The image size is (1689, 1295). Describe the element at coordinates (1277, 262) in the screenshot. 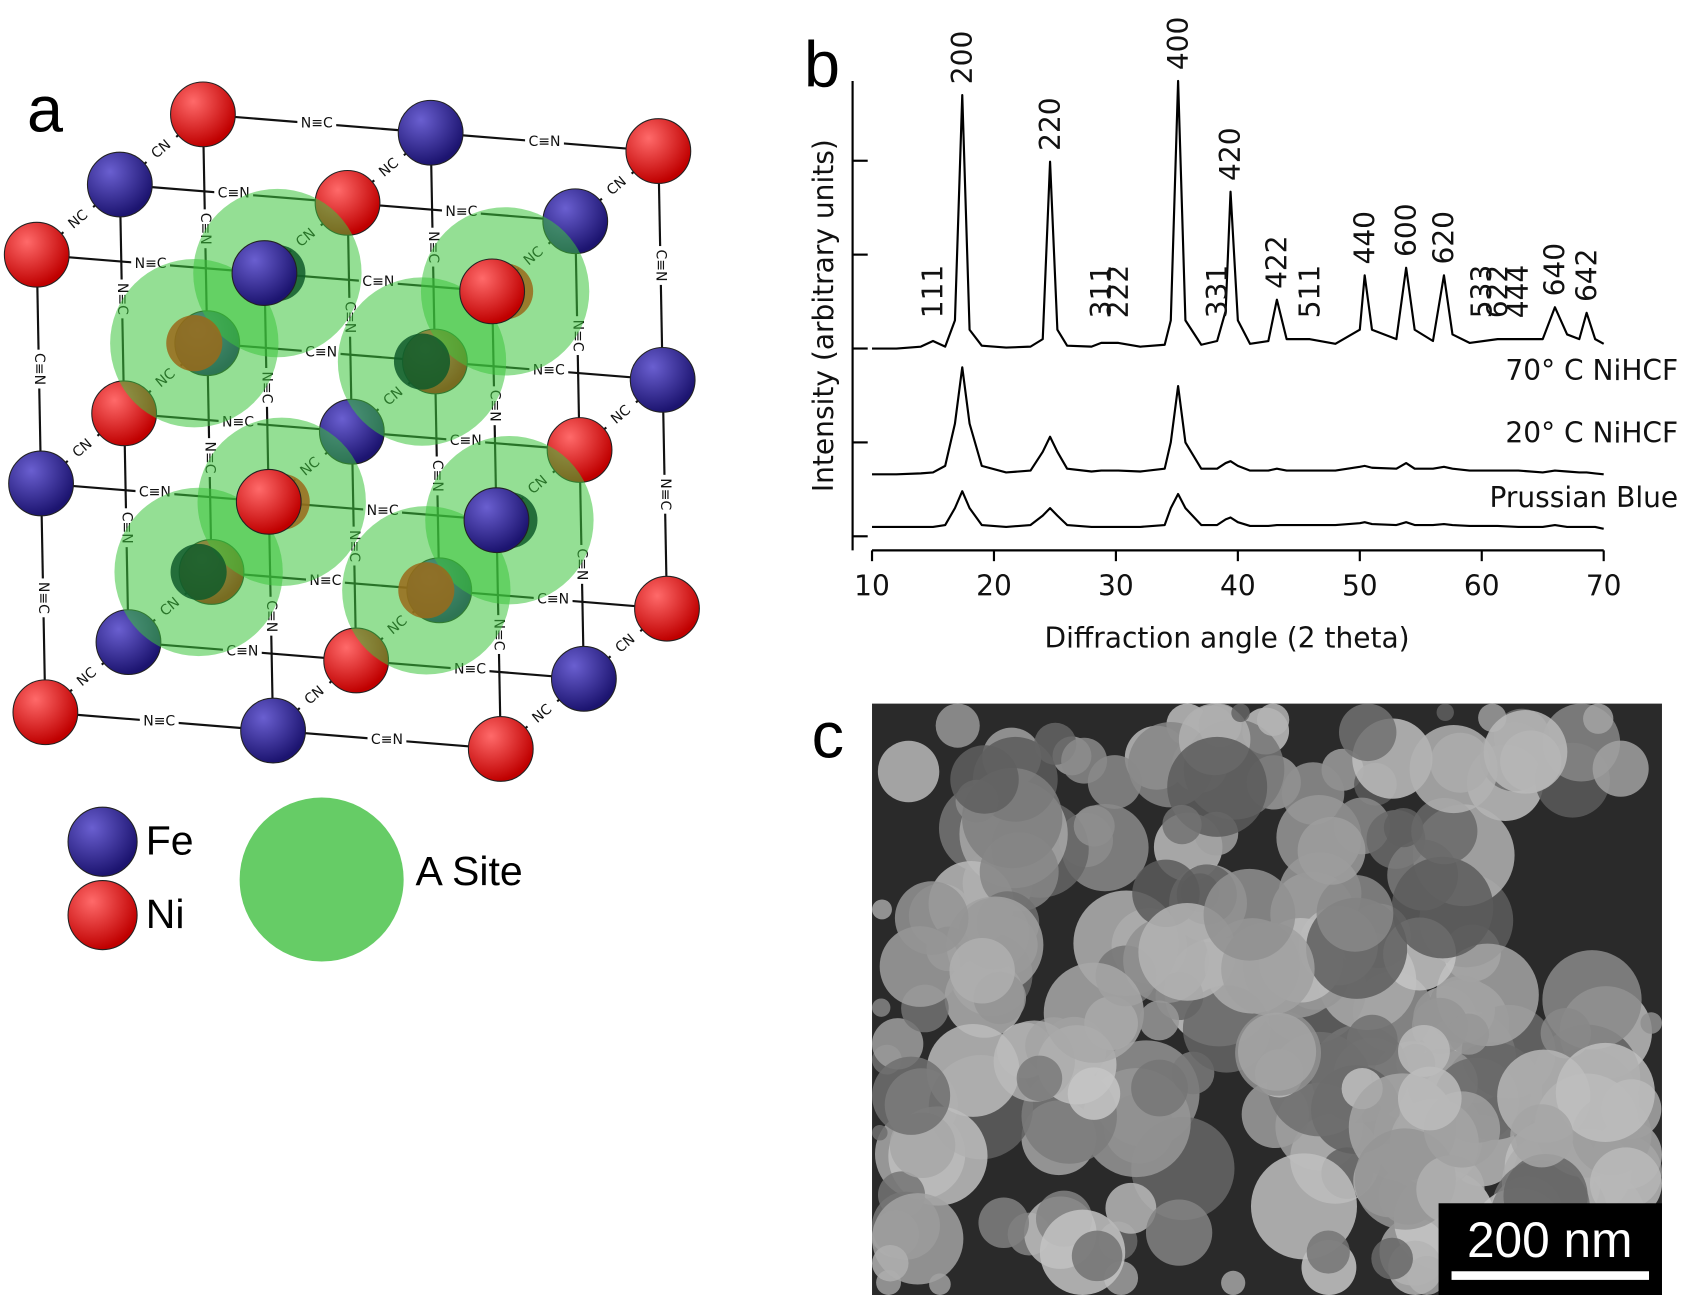

I see `peak-label: 422` at that location.